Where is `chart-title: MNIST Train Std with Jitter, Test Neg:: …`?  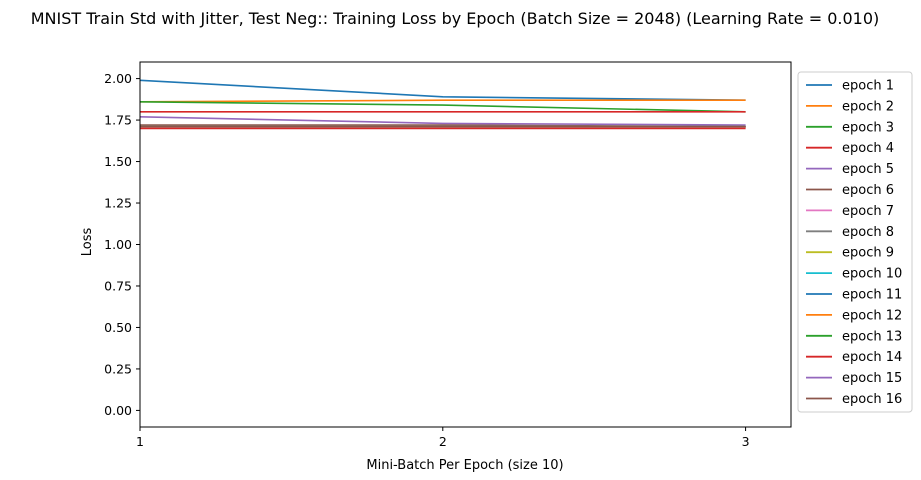
chart-title: MNIST Train Std with Jitter, Test Neg:: … is located at coordinates (455, 18).